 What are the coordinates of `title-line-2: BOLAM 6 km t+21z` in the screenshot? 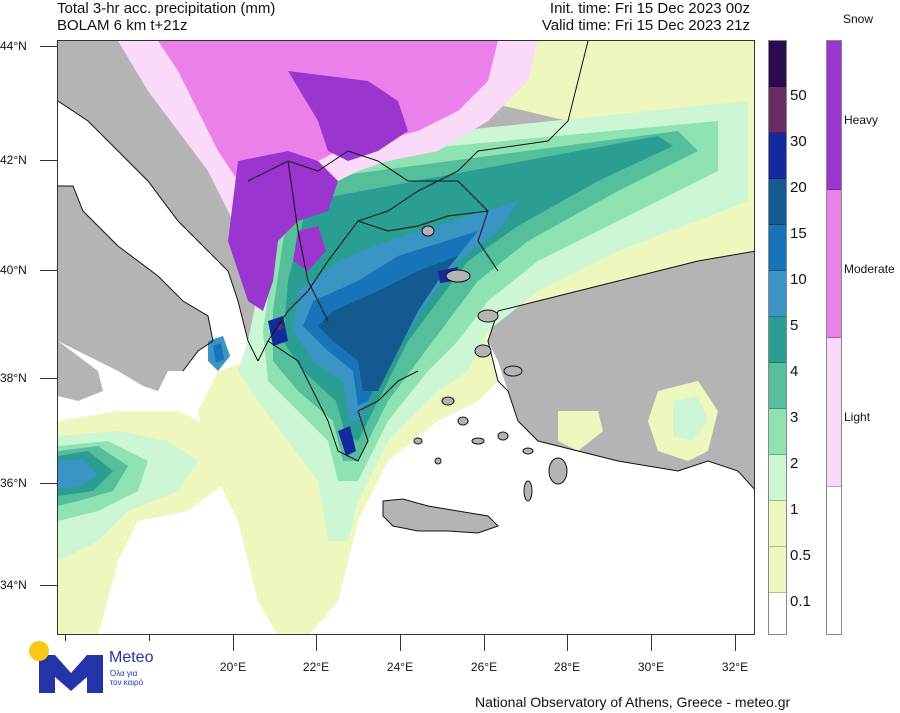 It's located at (122, 25).